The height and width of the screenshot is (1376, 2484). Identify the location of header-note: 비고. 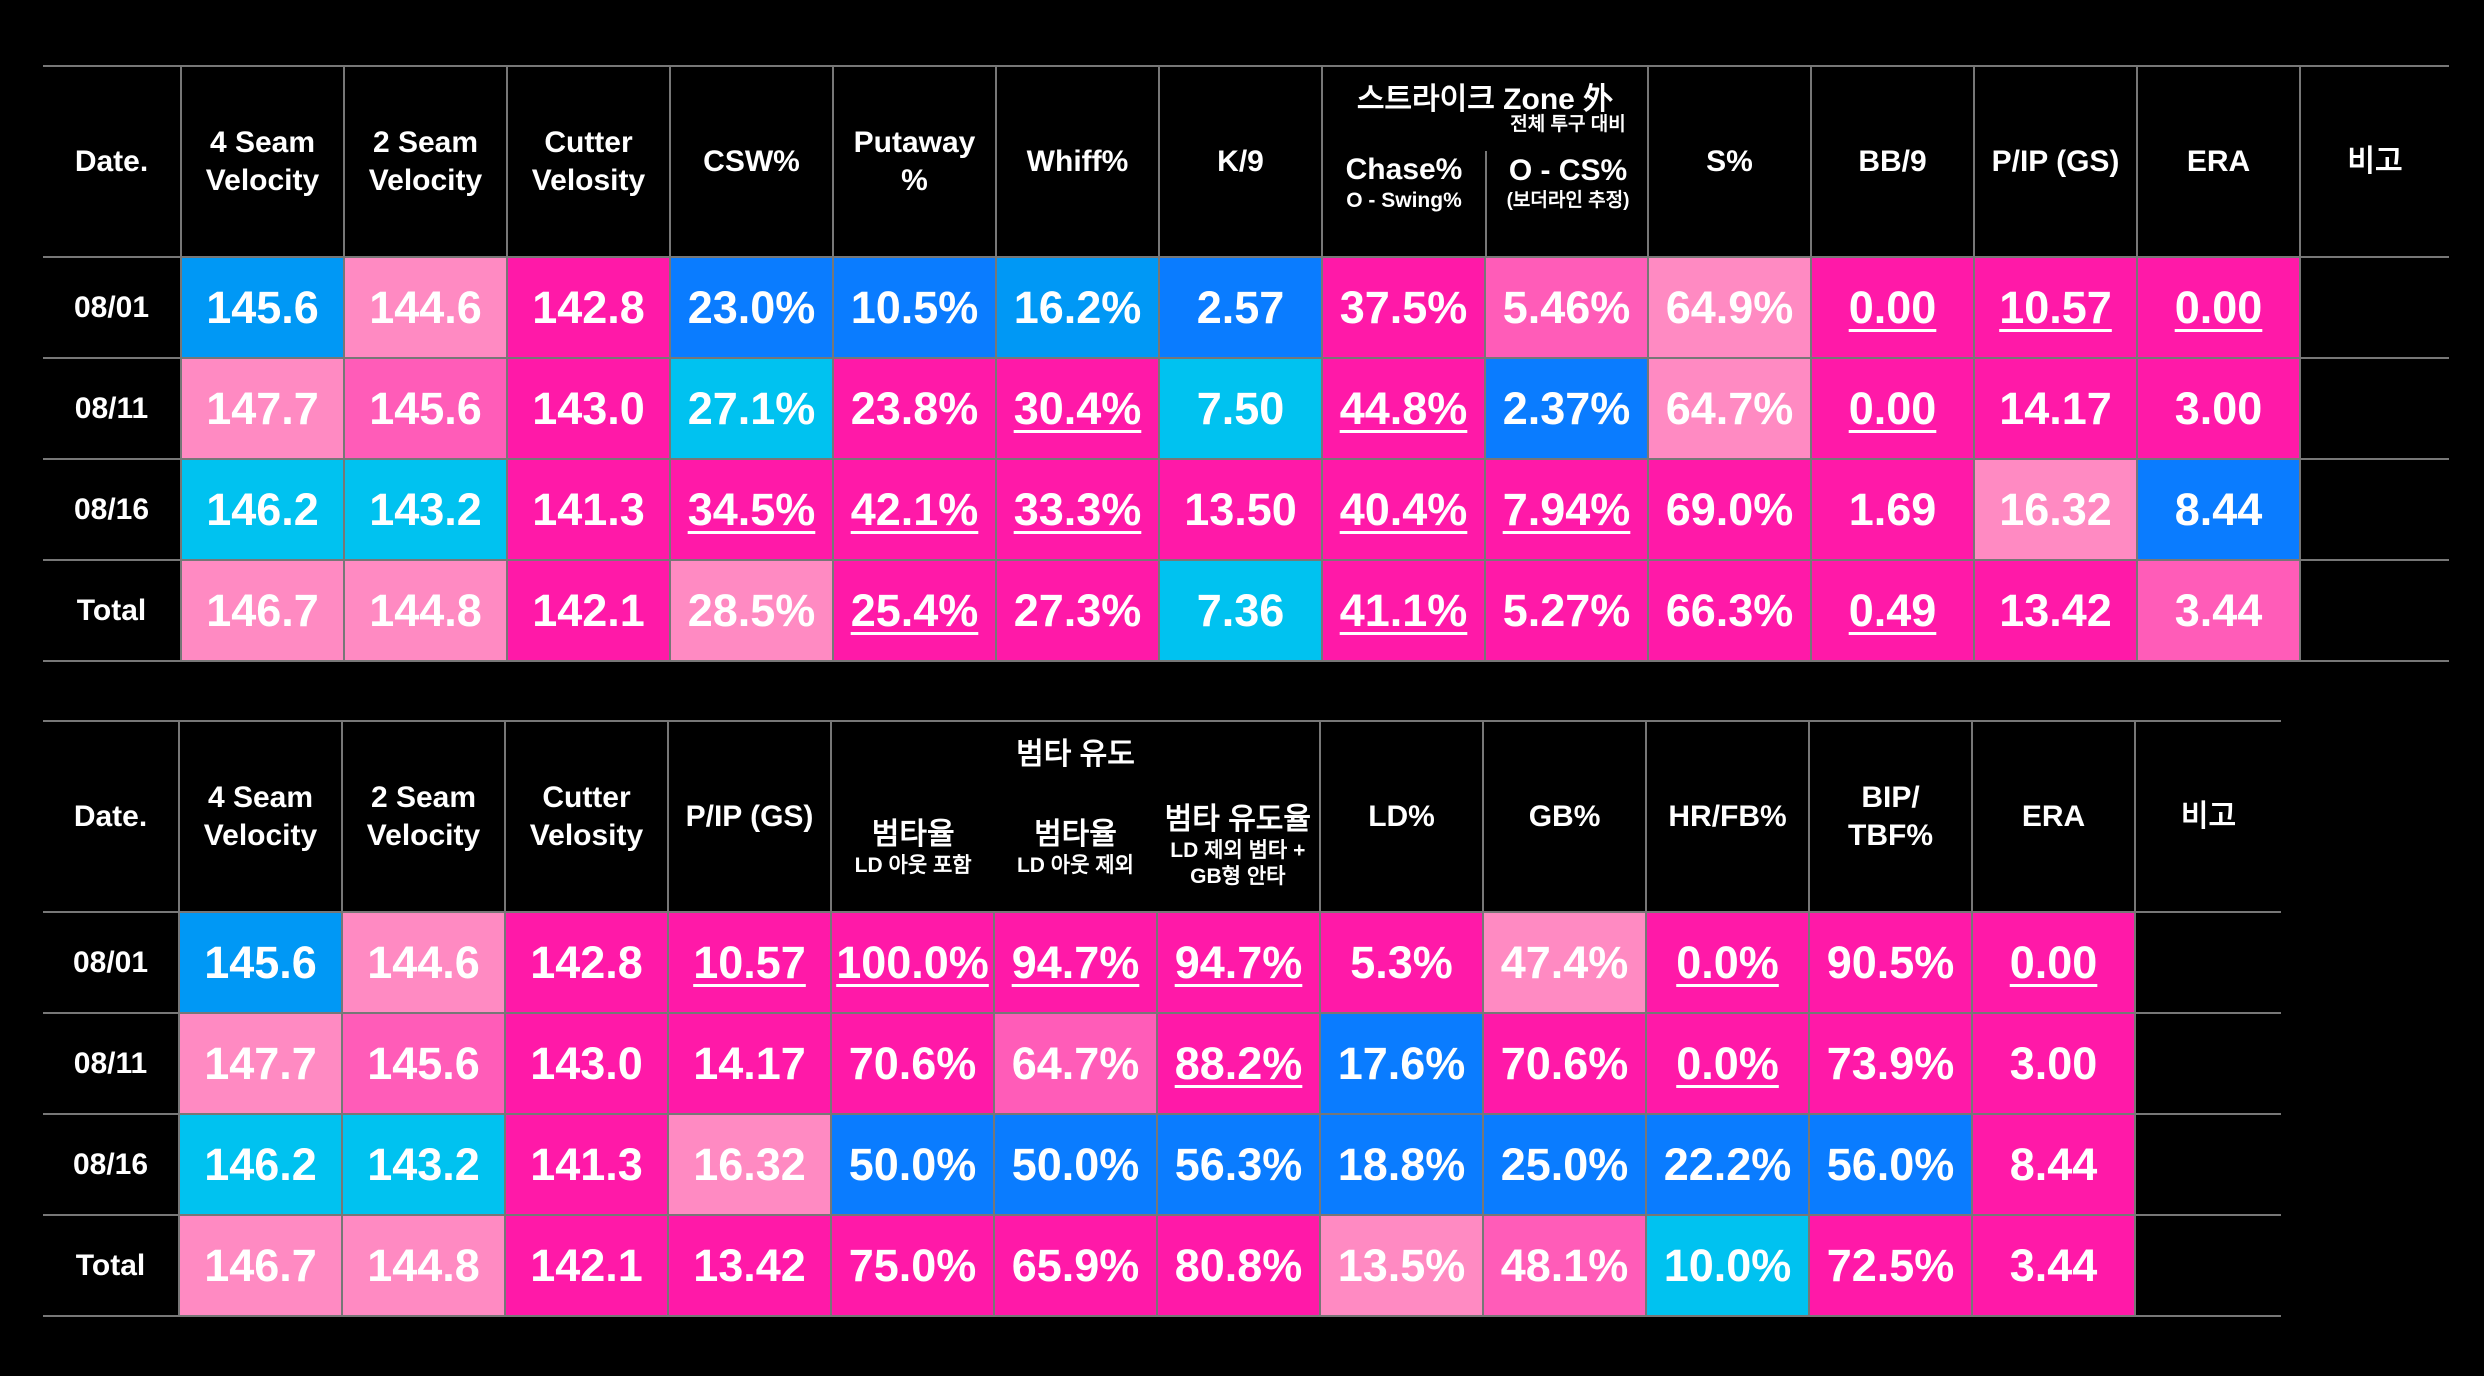
(2374, 161).